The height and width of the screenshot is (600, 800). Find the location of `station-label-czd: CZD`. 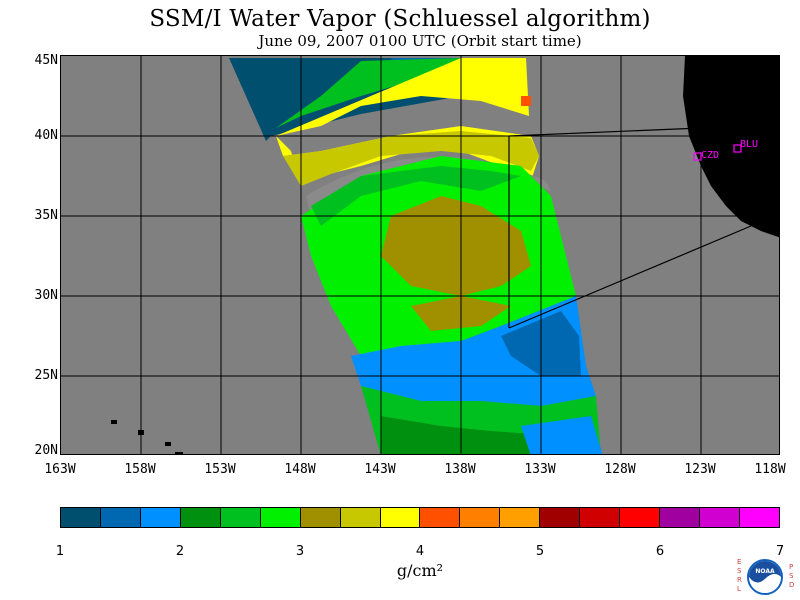

station-label-czd: CZD is located at coordinates (710, 155).